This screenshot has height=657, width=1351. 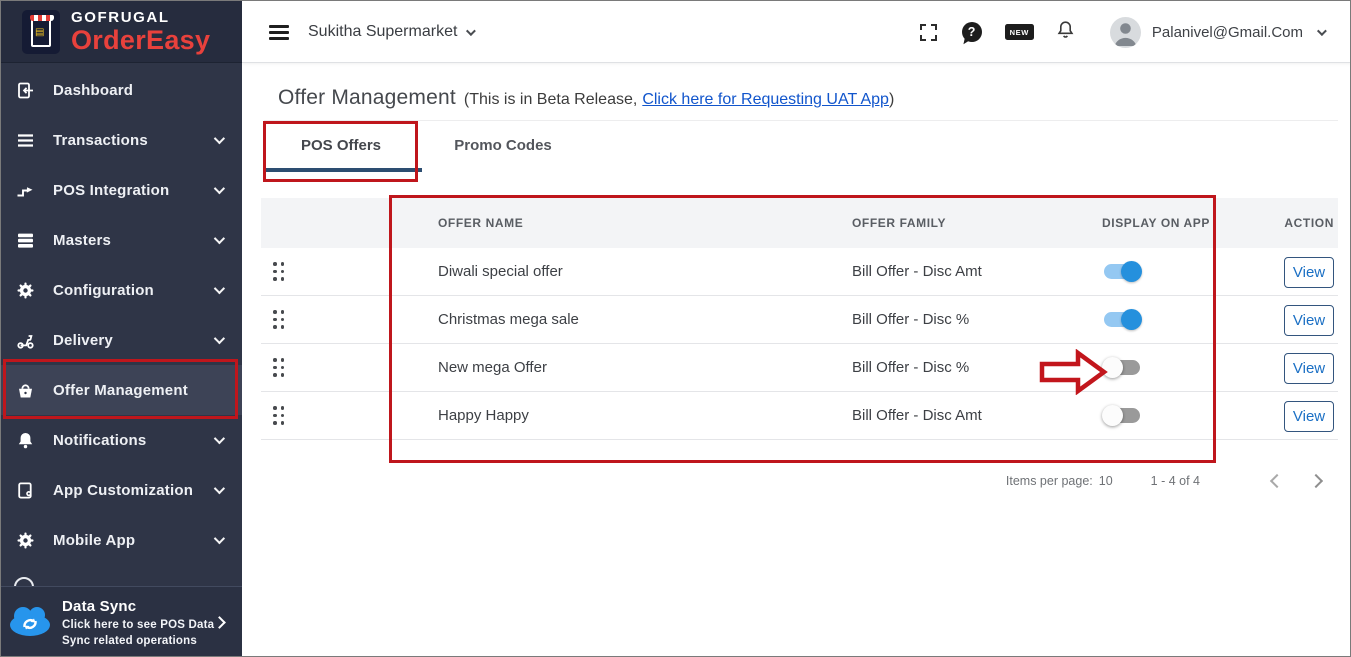 I want to click on help-icon: ?, so click(x=971, y=32).